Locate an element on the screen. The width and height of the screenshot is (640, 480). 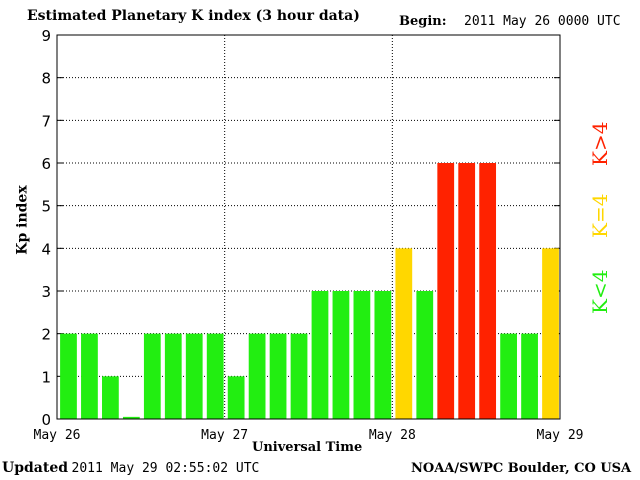
source-label: NOAA/SWPC Boulder, CO USA is located at coordinates (521, 468).